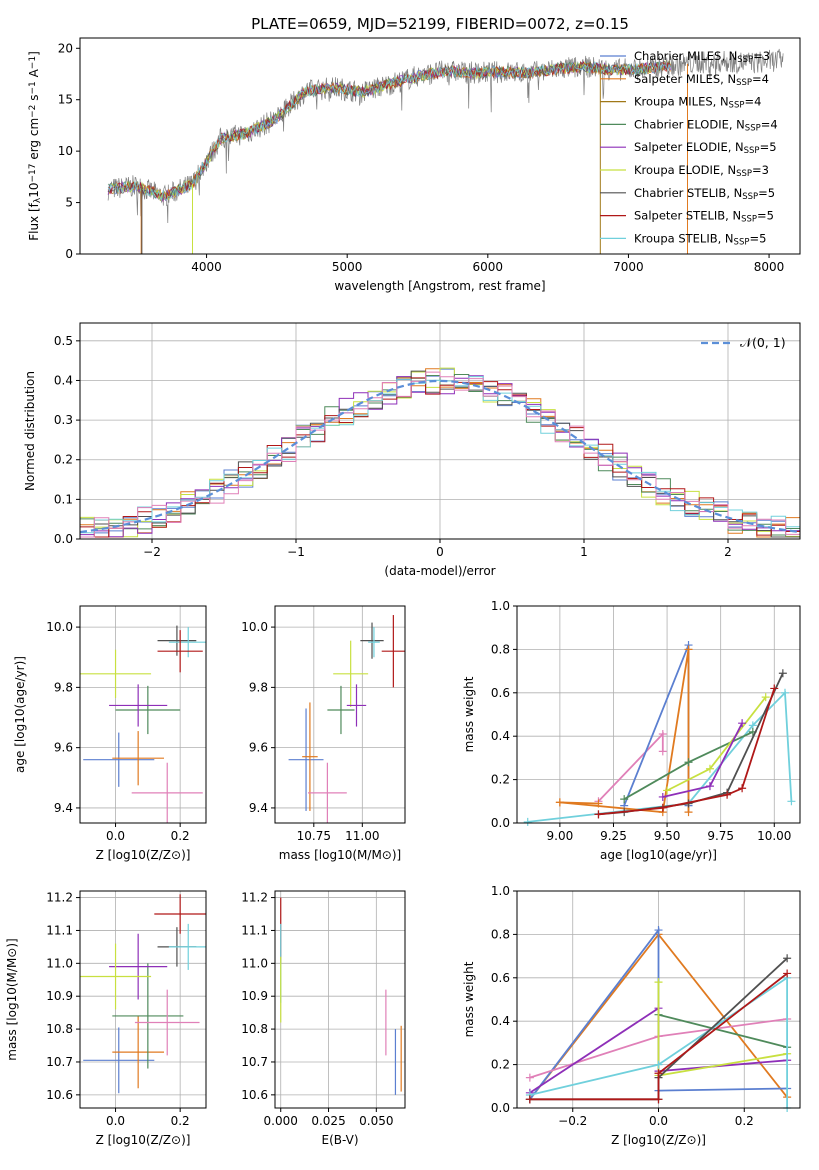  What do you see at coordinates (254, 898) in the screenshot?
I see `mass_vs_EBV-ytick-label: 11.2` at bounding box center [254, 898].